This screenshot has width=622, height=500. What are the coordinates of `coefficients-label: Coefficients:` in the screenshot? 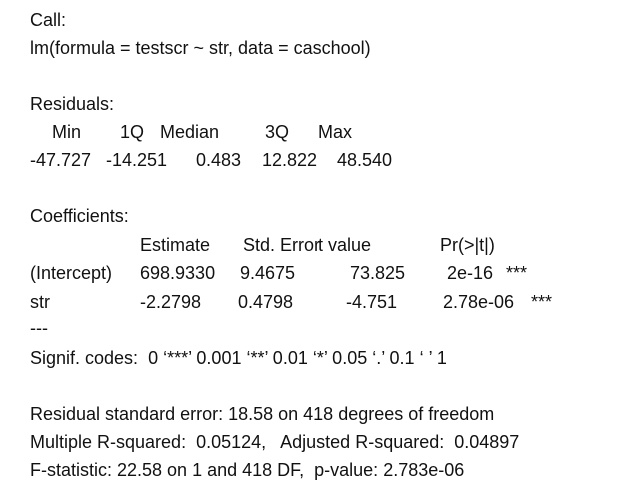 It's located at (79, 216).